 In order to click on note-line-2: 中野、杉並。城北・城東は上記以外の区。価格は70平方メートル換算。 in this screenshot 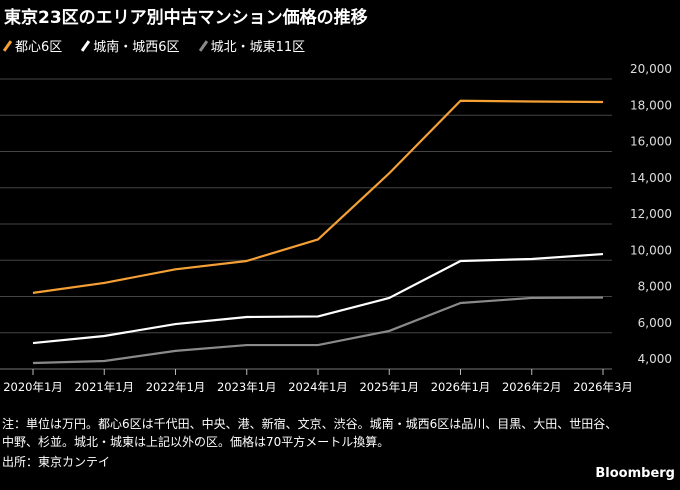, I will do `click(196, 442)`.